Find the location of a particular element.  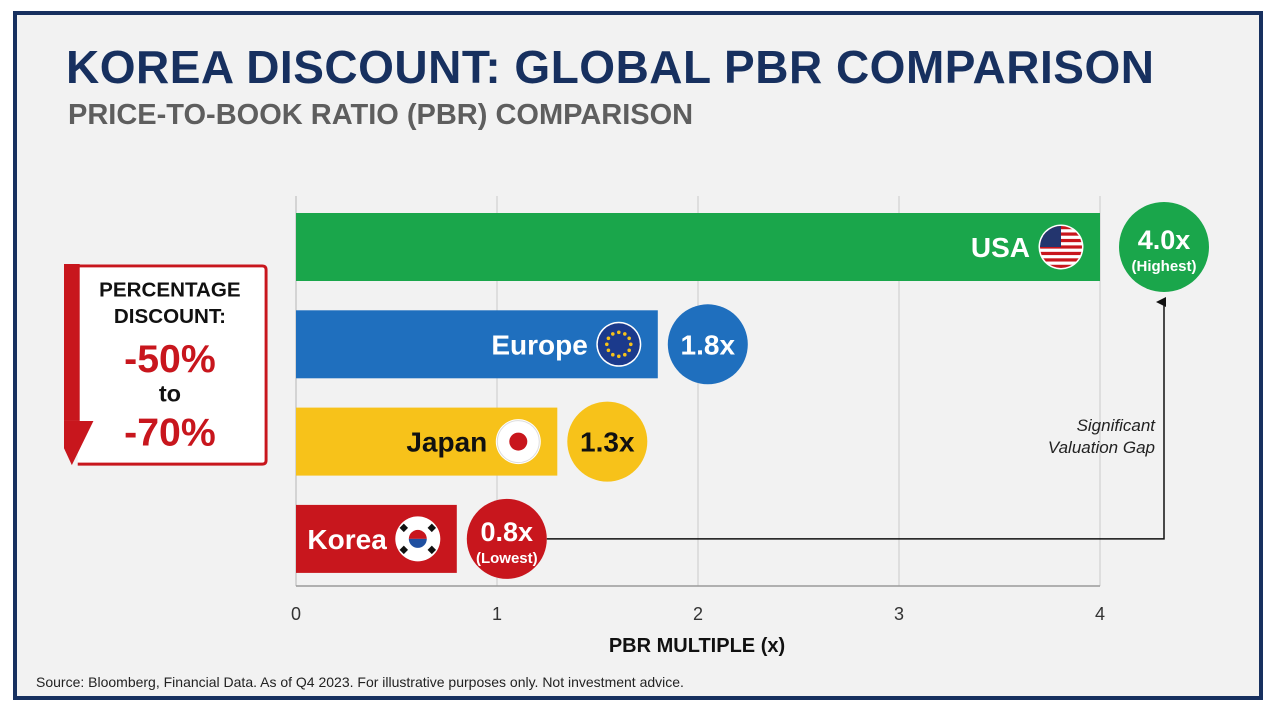

x-axis-title: PBR MULTIPLE (x) is located at coordinates (697, 646).